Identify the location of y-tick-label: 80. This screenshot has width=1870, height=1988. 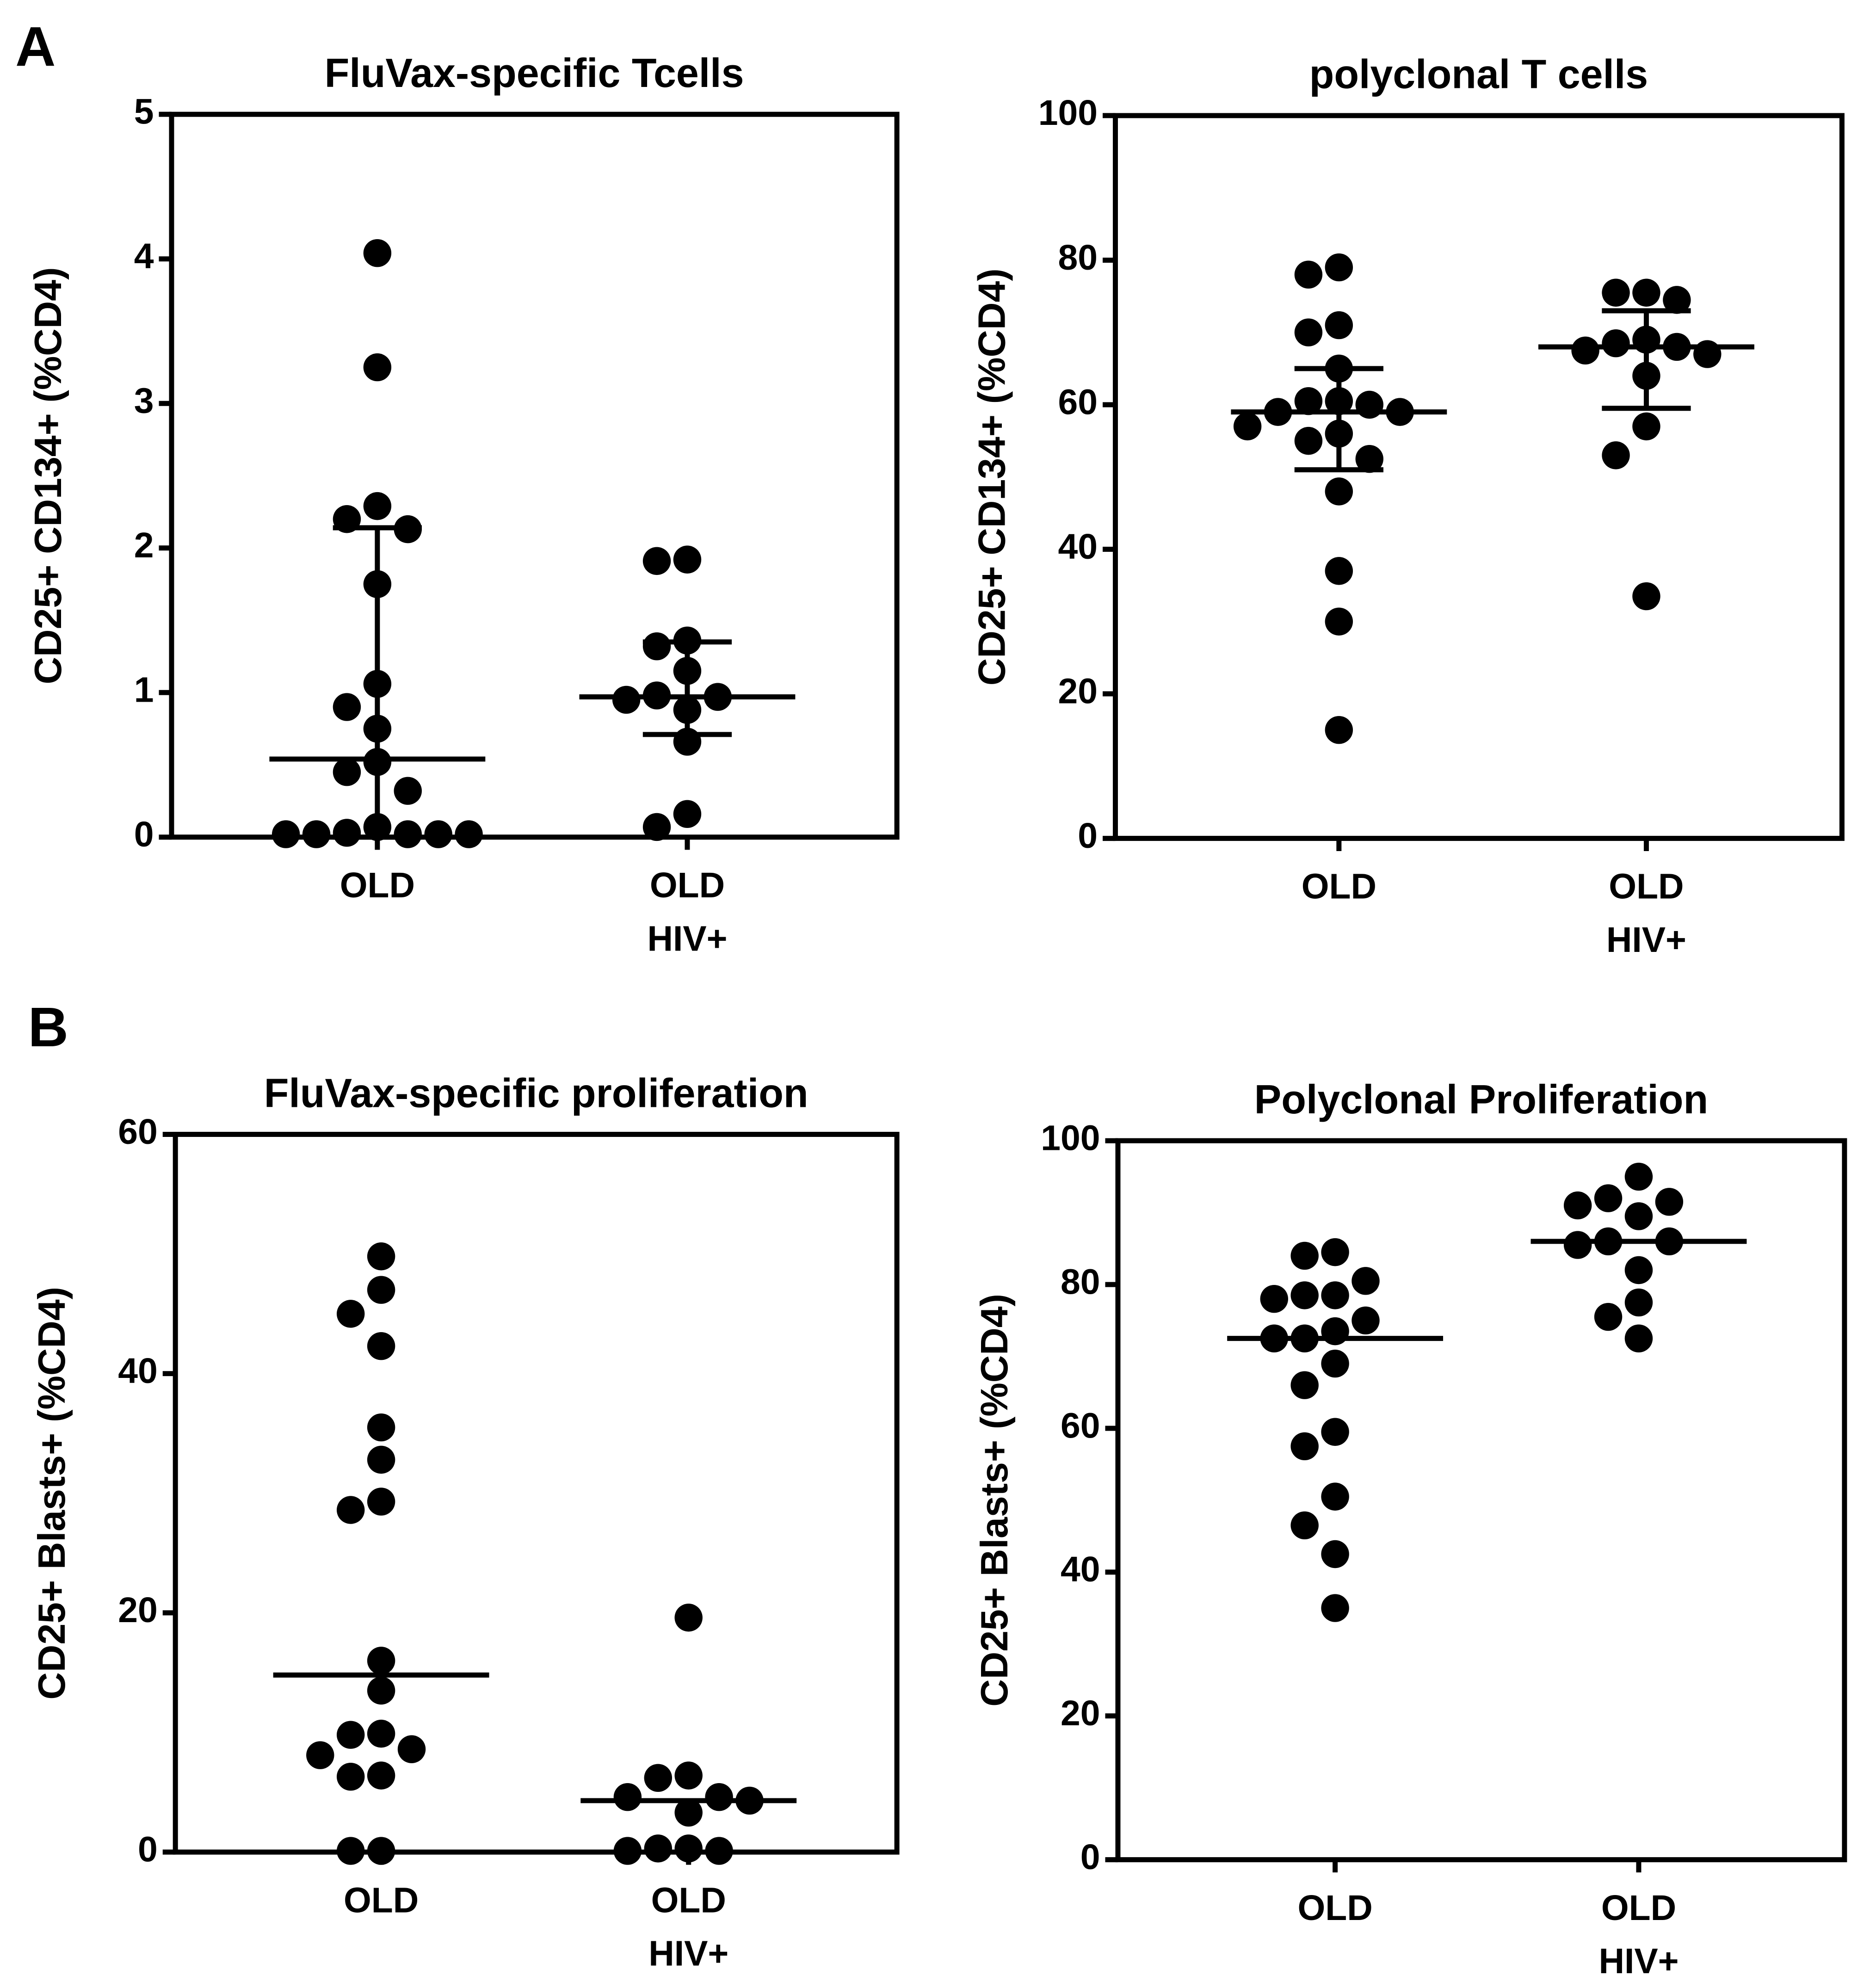
(1078, 258).